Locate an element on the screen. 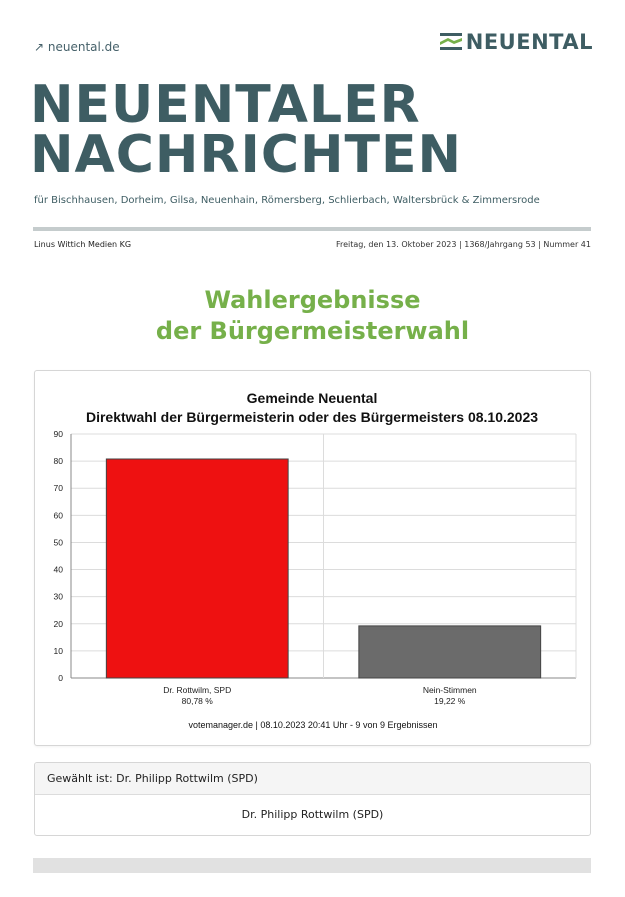 This screenshot has width=625, height=897. result-heading: Gewählt ist: Dr. Philipp Rottwilm (SPD) is located at coordinates (312, 779).